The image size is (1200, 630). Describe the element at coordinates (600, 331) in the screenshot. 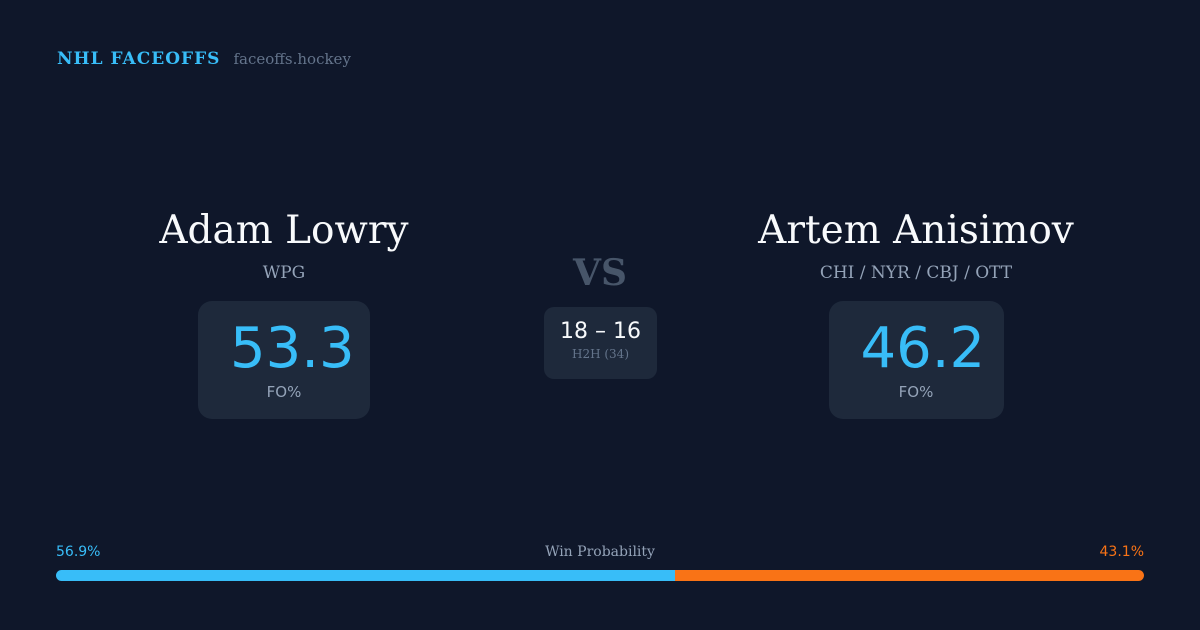

I see `h2h-score: 18 – 16` at that location.